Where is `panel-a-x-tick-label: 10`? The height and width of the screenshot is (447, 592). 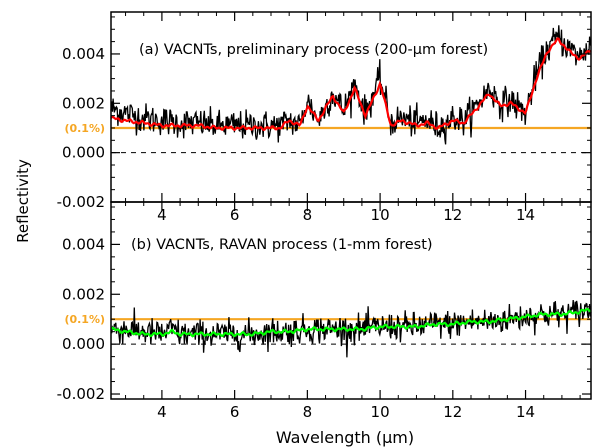 panel-a-x-tick-label: 10 is located at coordinates (380, 215).